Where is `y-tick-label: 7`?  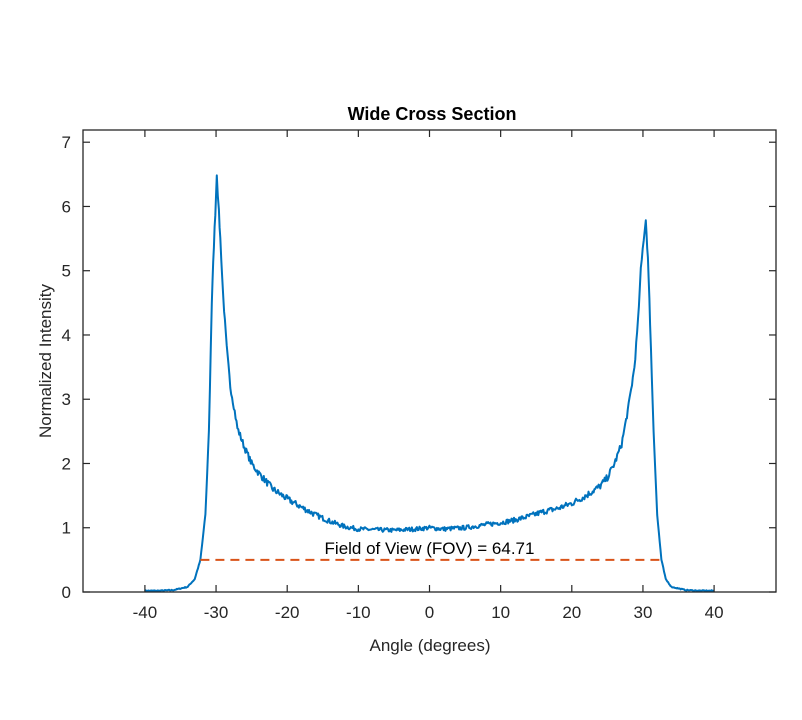
y-tick-label: 7 is located at coordinates (66, 142).